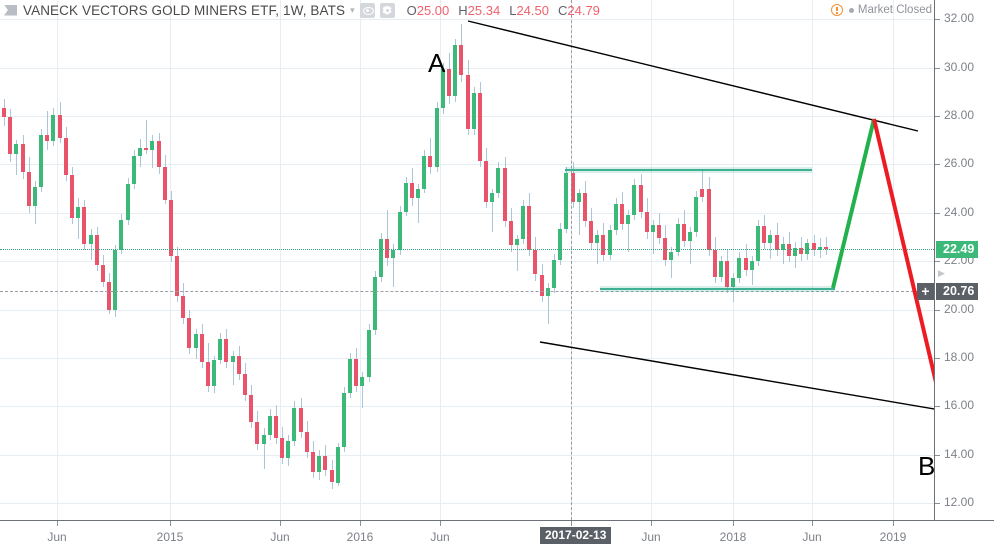  Describe the element at coordinates (959, 18) in the screenshot. I see `price-tick-label: 32.00` at that location.